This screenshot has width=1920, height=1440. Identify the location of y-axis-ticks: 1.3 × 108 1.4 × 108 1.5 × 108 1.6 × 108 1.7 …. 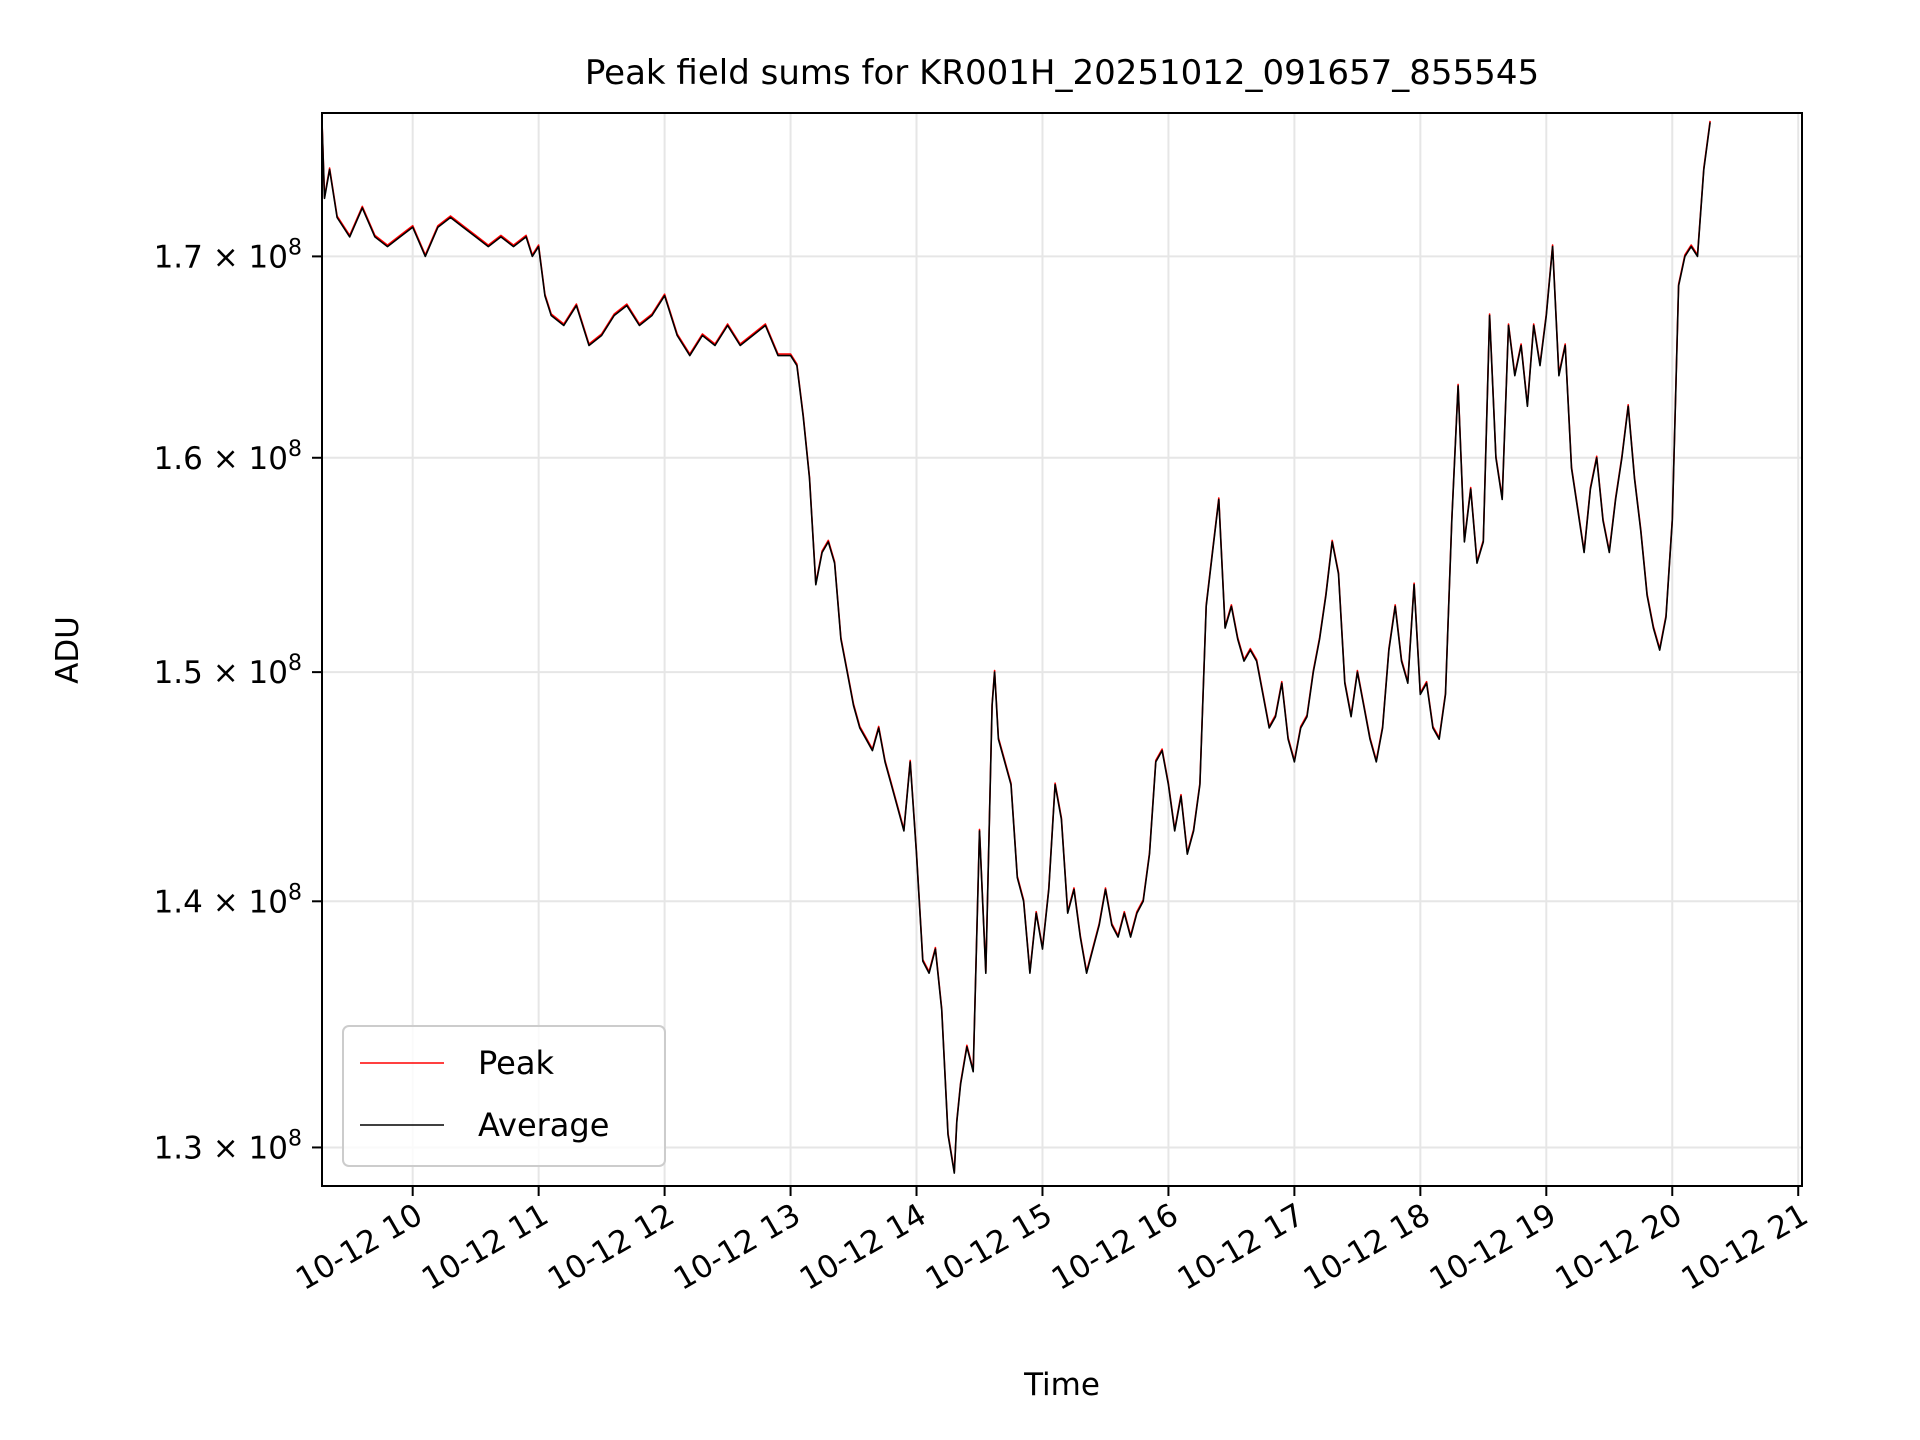
(238, 700).